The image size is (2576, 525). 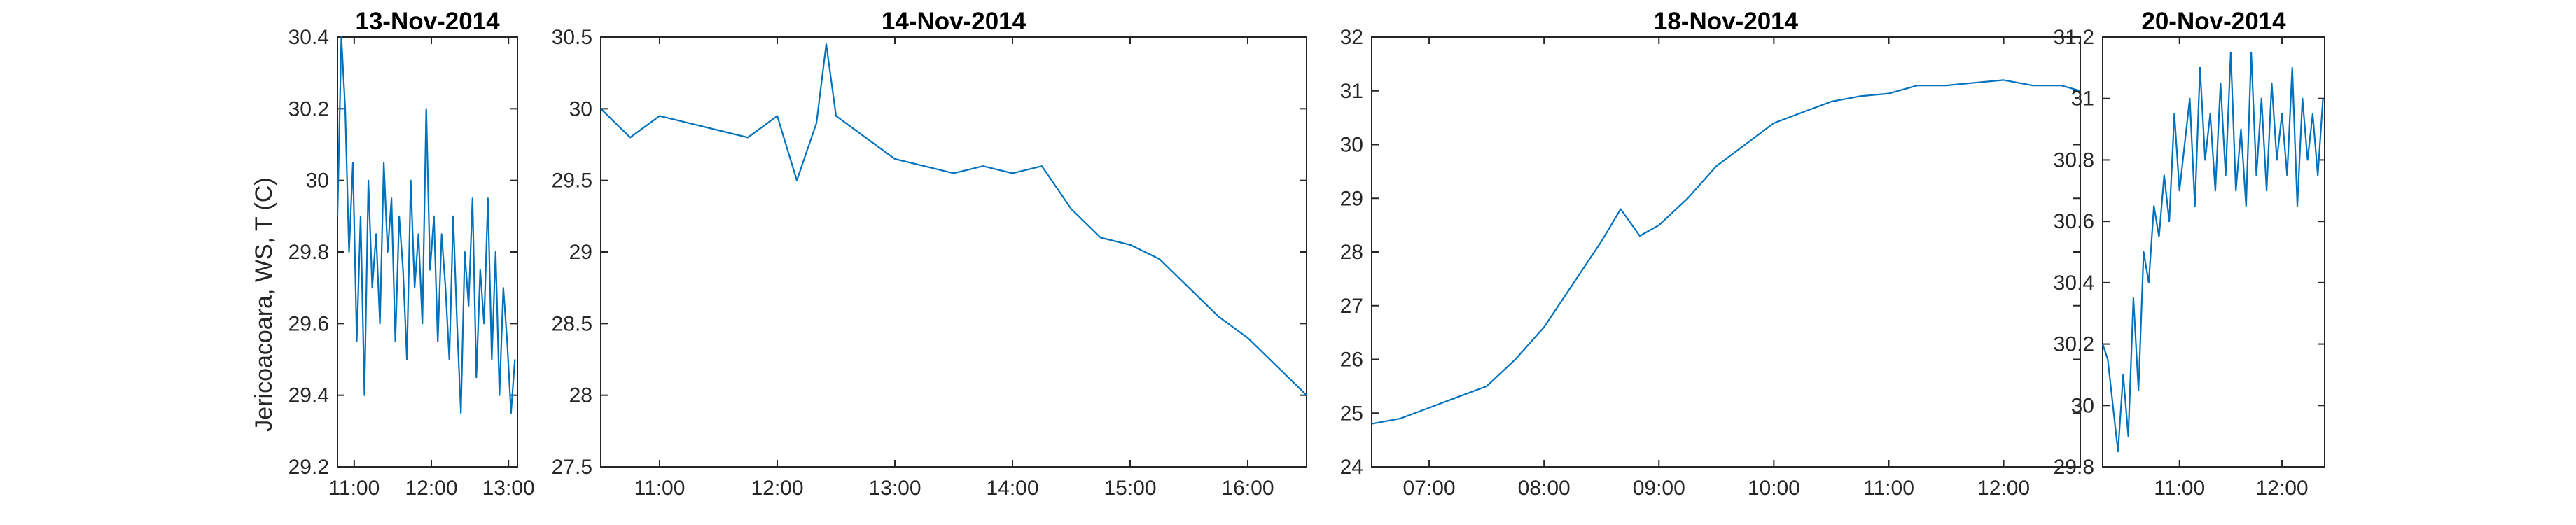 I want to click on chart-title: 14-Nov-2014, so click(x=954, y=21).